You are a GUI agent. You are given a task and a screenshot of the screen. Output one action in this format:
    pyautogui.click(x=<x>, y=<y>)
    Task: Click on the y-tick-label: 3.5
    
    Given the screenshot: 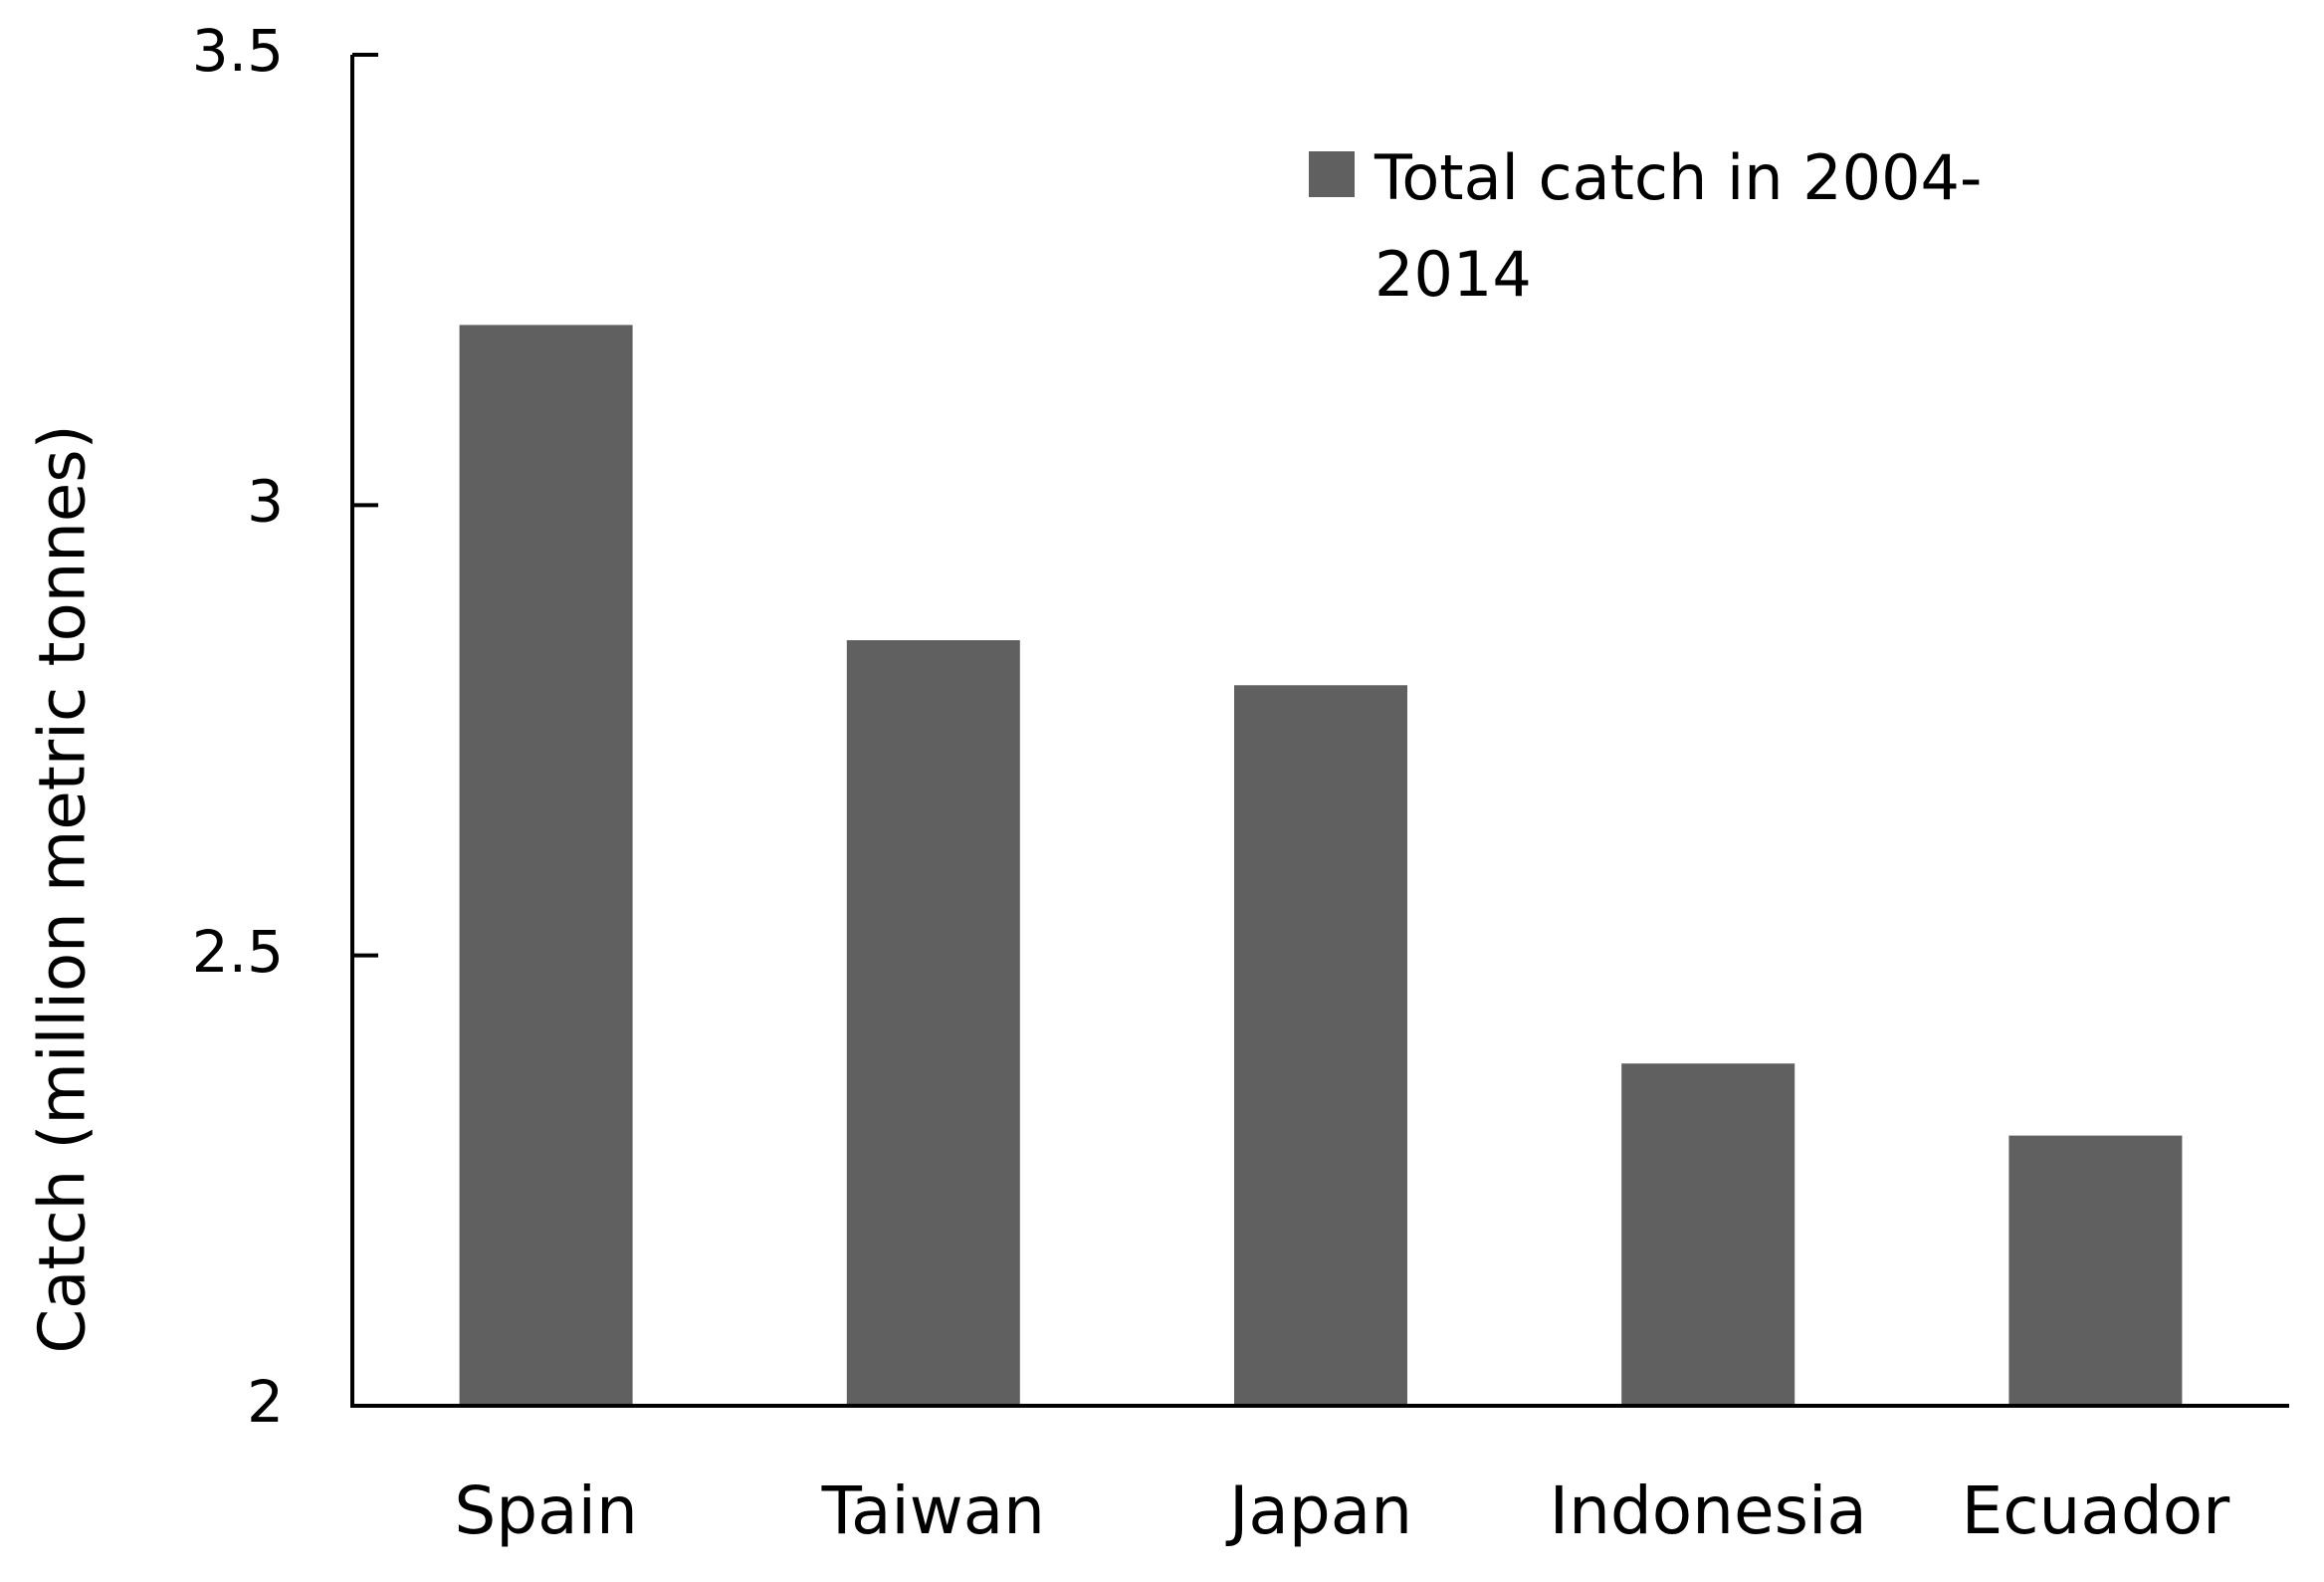 What is the action you would take?
    pyautogui.click(x=238, y=51)
    